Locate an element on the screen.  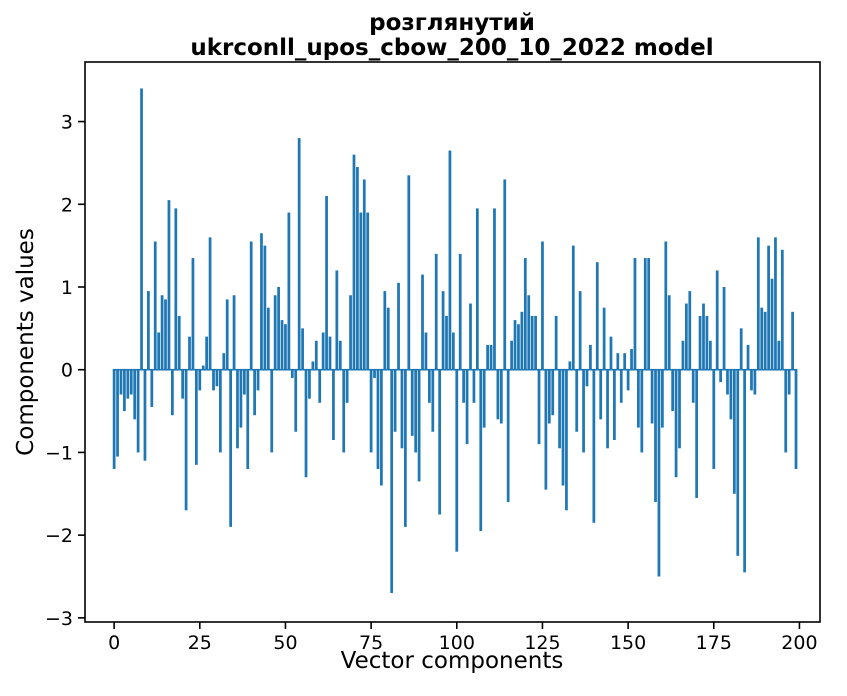
x-tick-label-200: 200 is located at coordinates (799, 643).